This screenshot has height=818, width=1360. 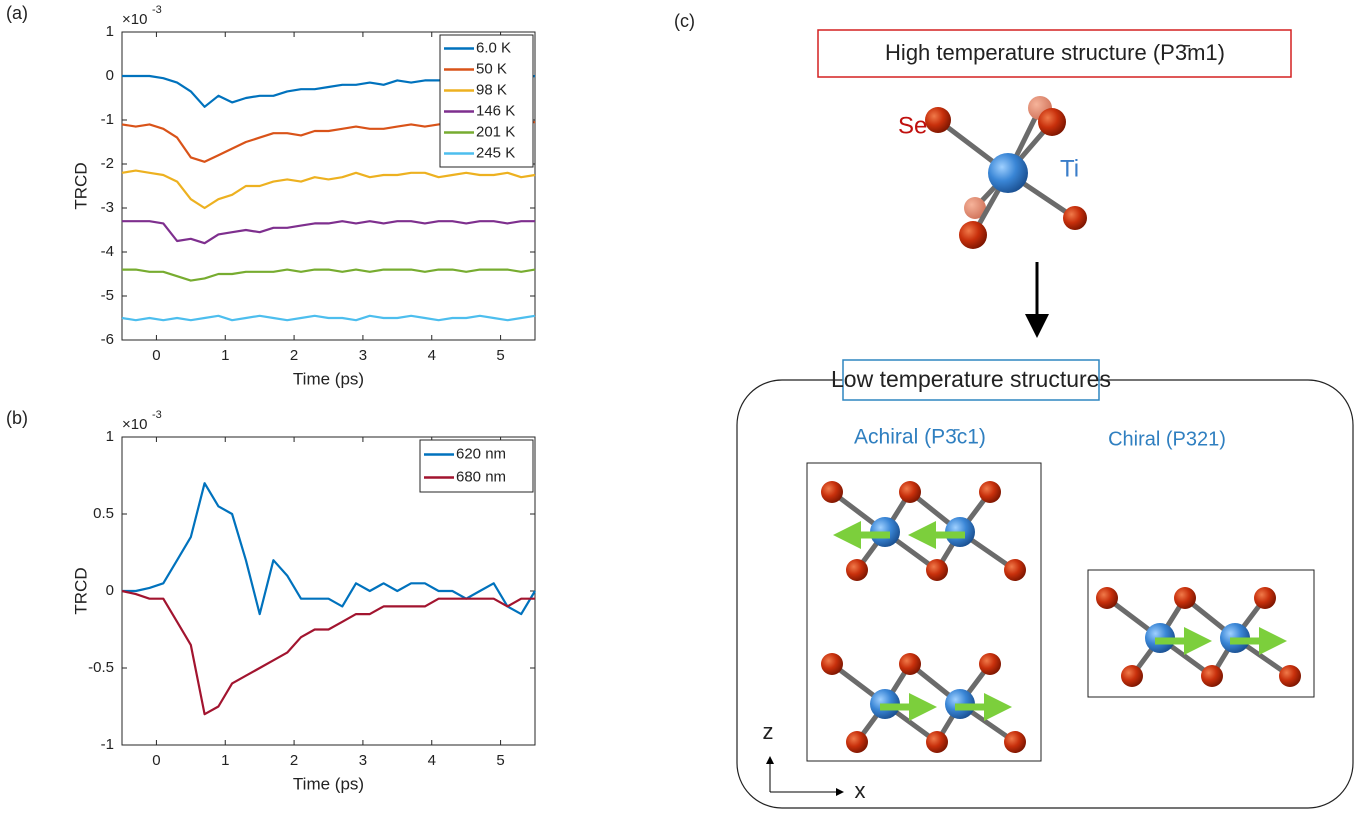 I want to click on axis-z: z, so click(x=768, y=731).